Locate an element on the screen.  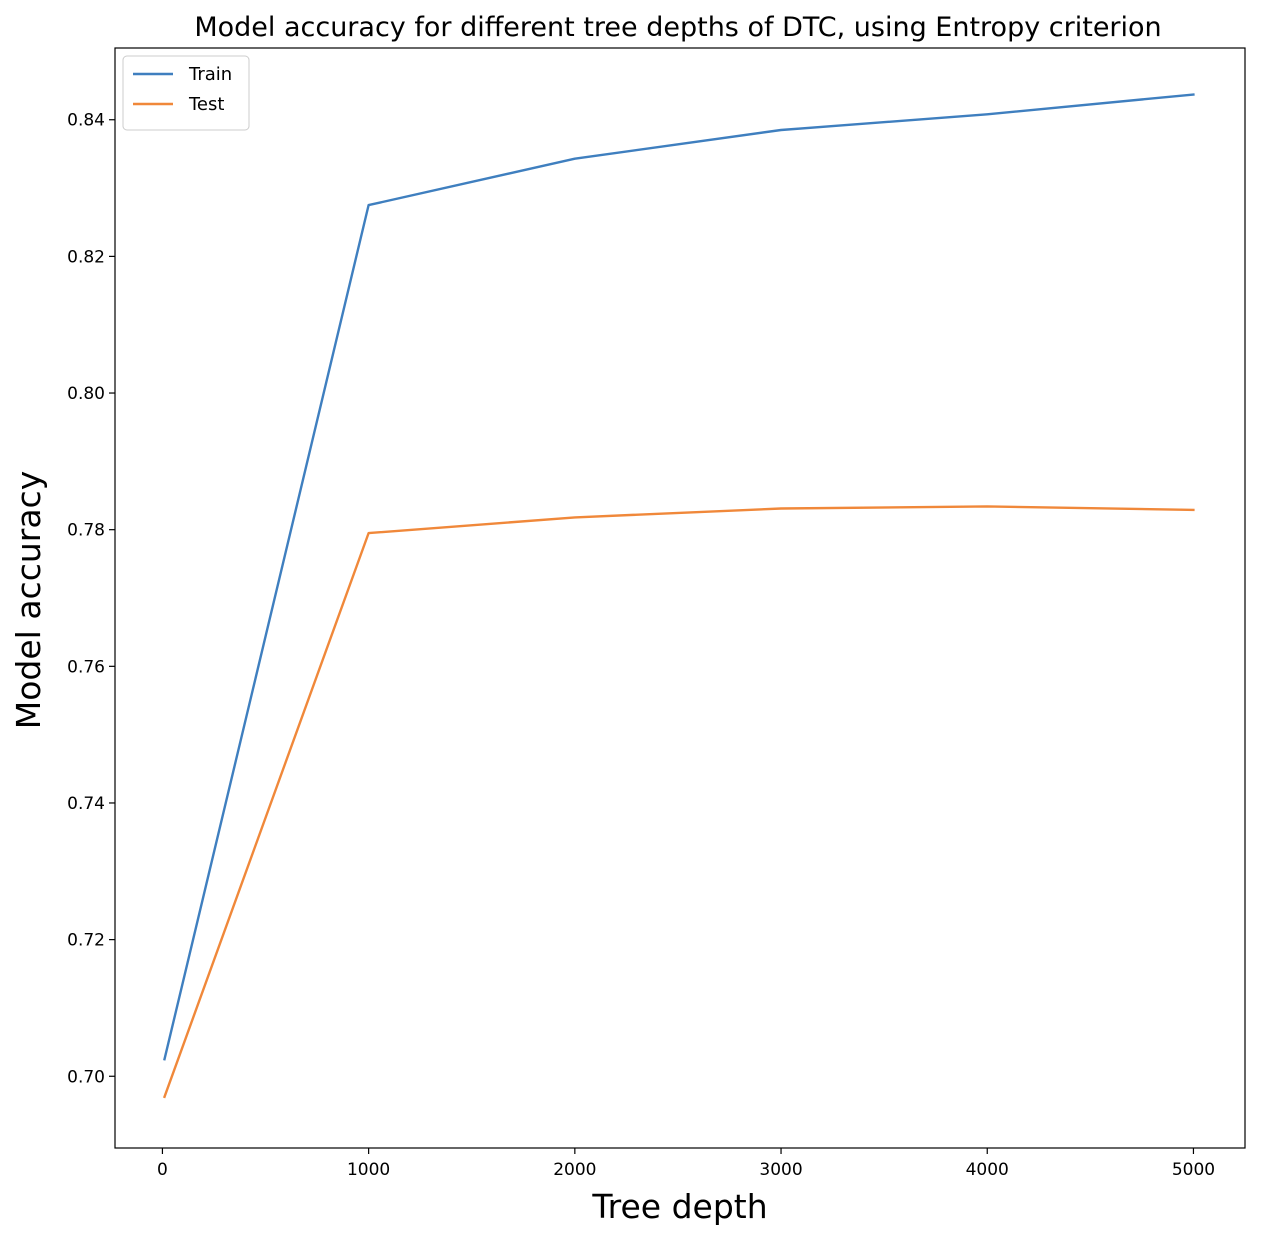
x-tick-label: 5000 is located at coordinates (1193, 1170).